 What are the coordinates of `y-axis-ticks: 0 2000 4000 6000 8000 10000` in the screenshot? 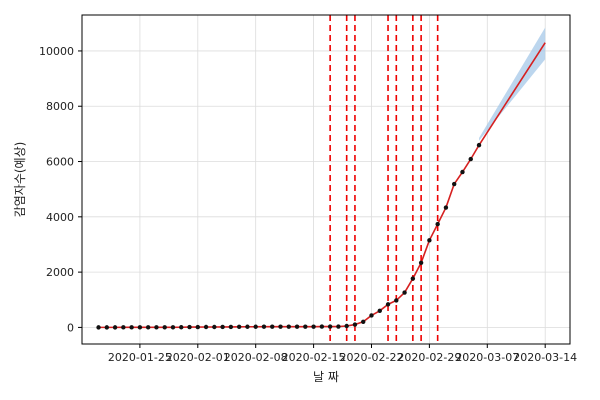 It's located at (60, 189).